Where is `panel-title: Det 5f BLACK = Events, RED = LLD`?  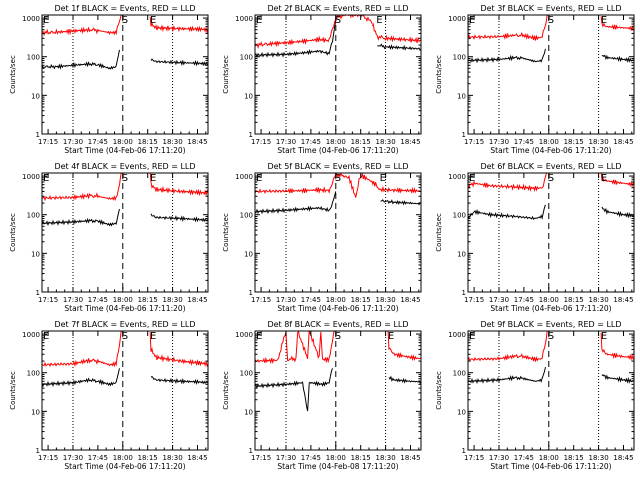
panel-title: Det 5f BLACK = Events, RED = LLD is located at coordinates (337, 166).